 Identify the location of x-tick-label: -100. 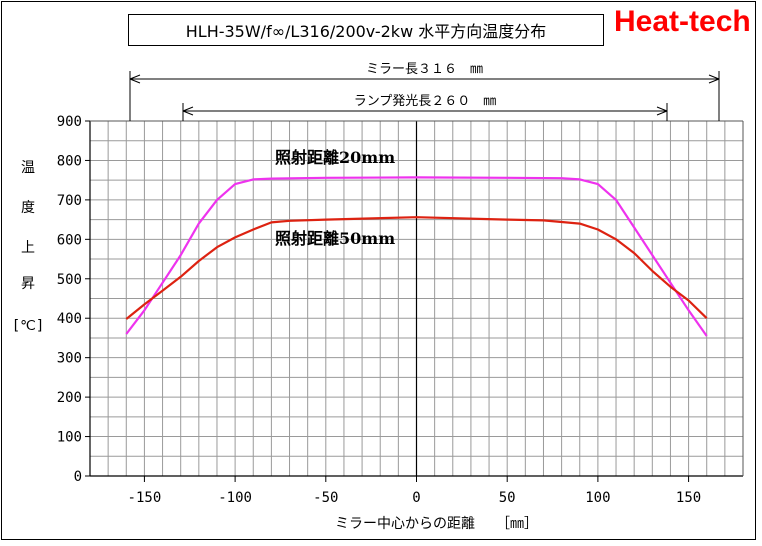
(235, 498).